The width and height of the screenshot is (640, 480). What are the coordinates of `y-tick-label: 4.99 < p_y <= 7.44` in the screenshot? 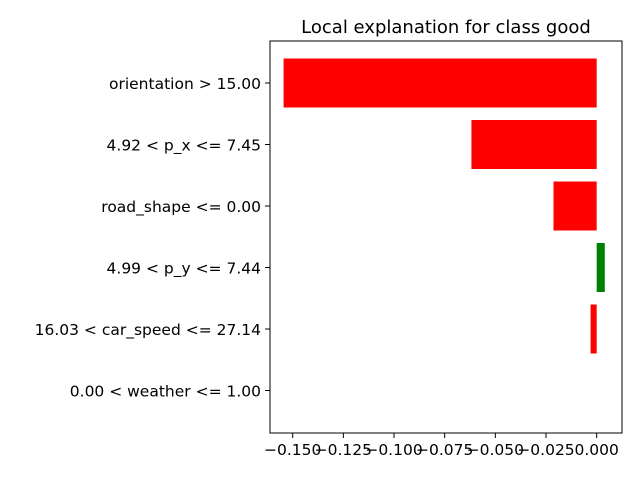 It's located at (184, 269).